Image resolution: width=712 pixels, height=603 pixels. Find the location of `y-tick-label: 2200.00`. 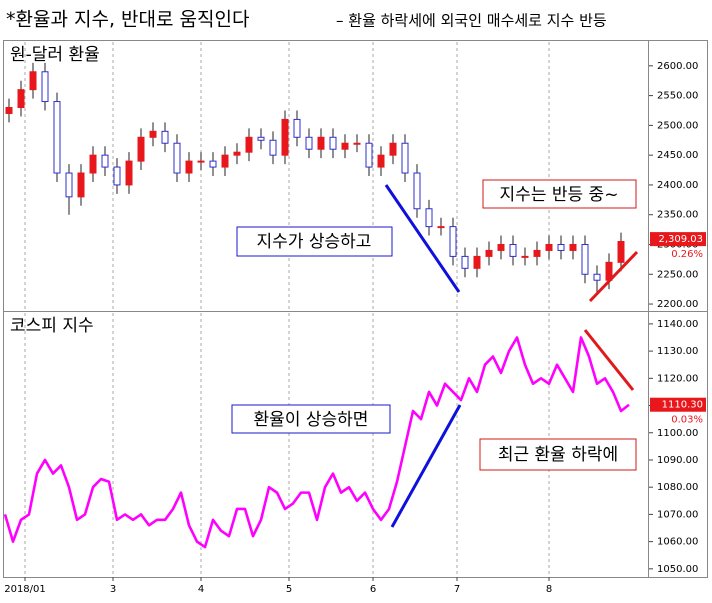

y-tick-label: 2200.00 is located at coordinates (677, 304).